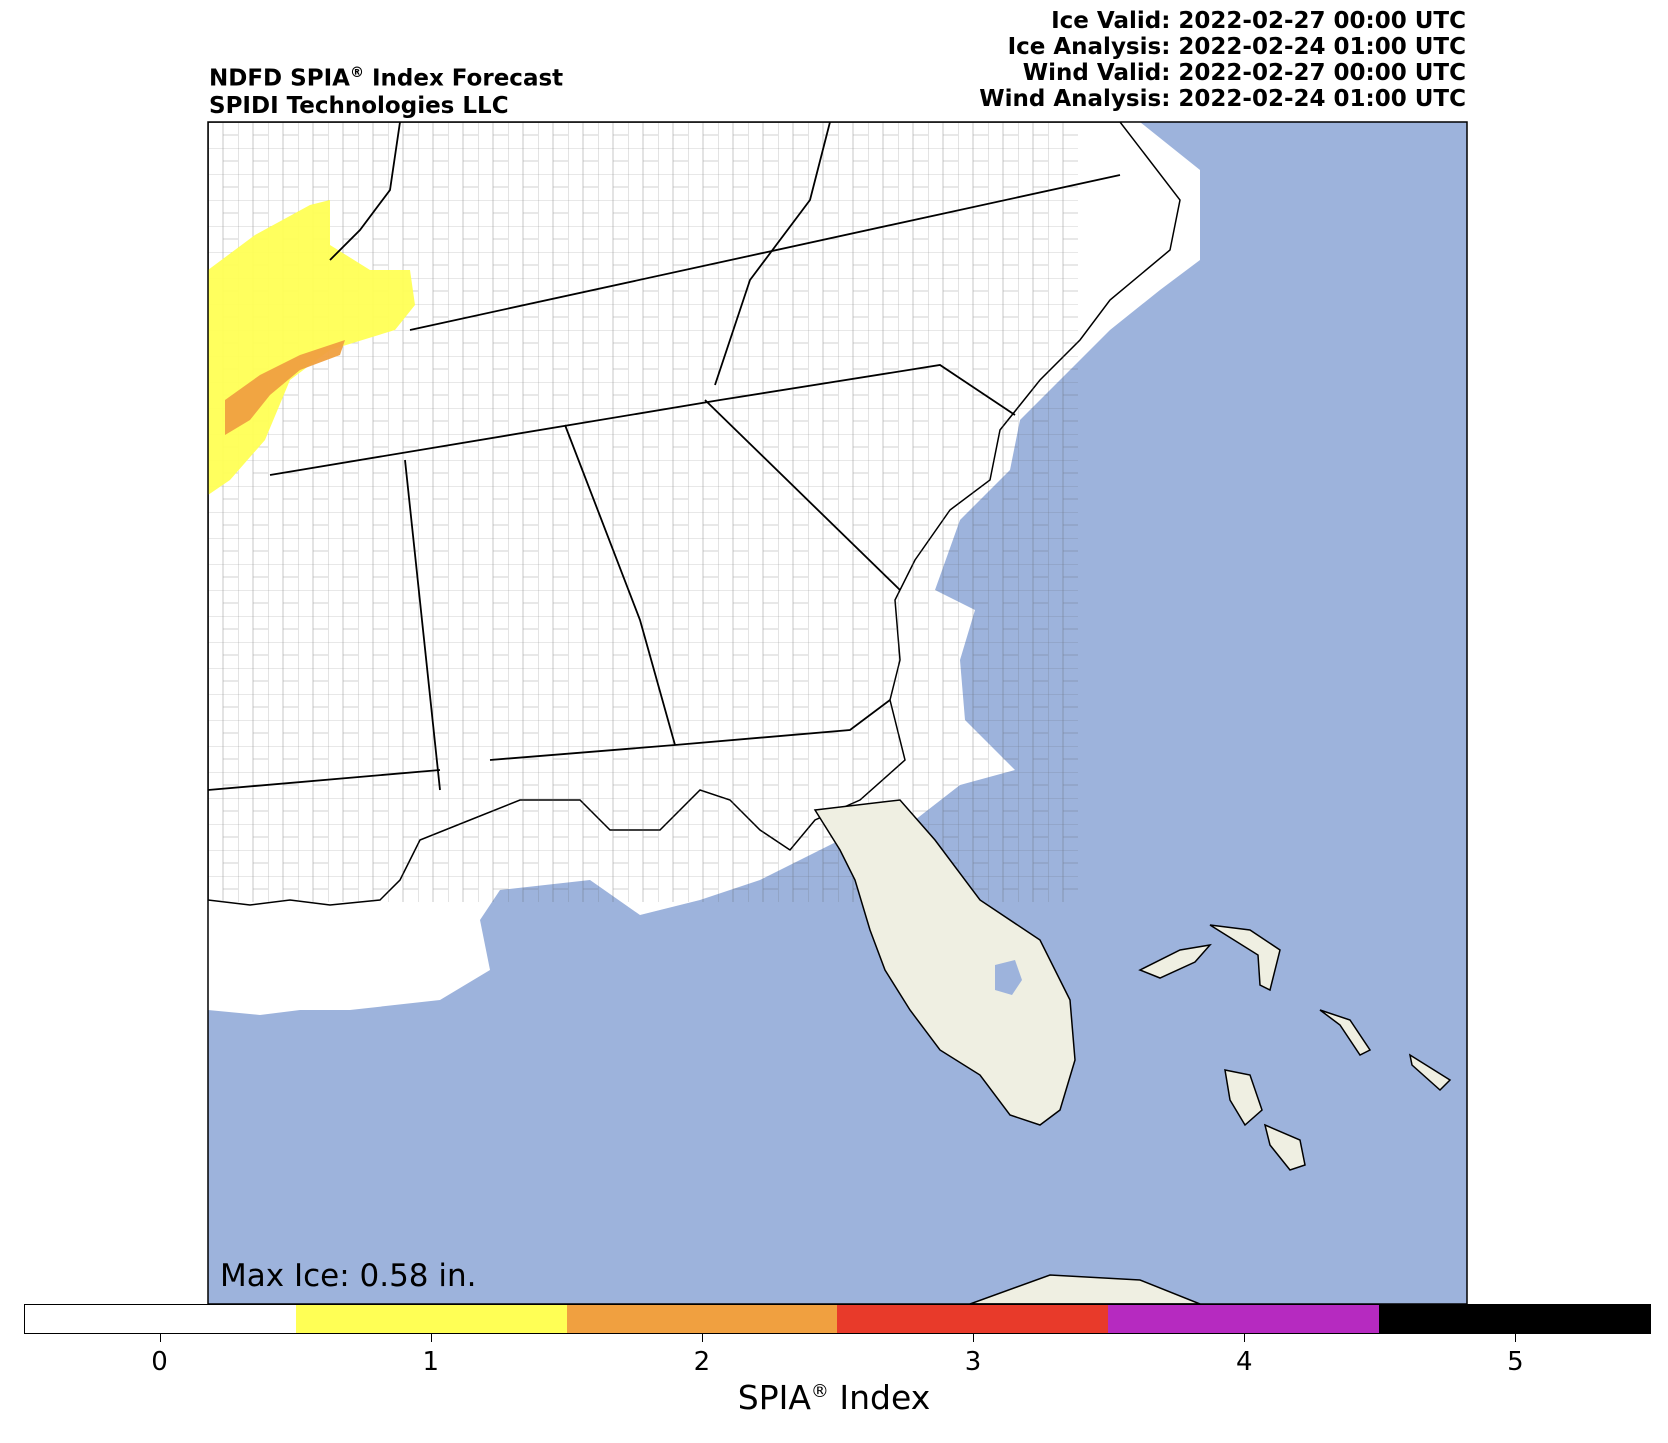 The width and height of the screenshot is (1668, 1443). Describe the element at coordinates (359, 105) in the screenshot. I see `title-line-2: SPIDI Technologies LLC` at that location.